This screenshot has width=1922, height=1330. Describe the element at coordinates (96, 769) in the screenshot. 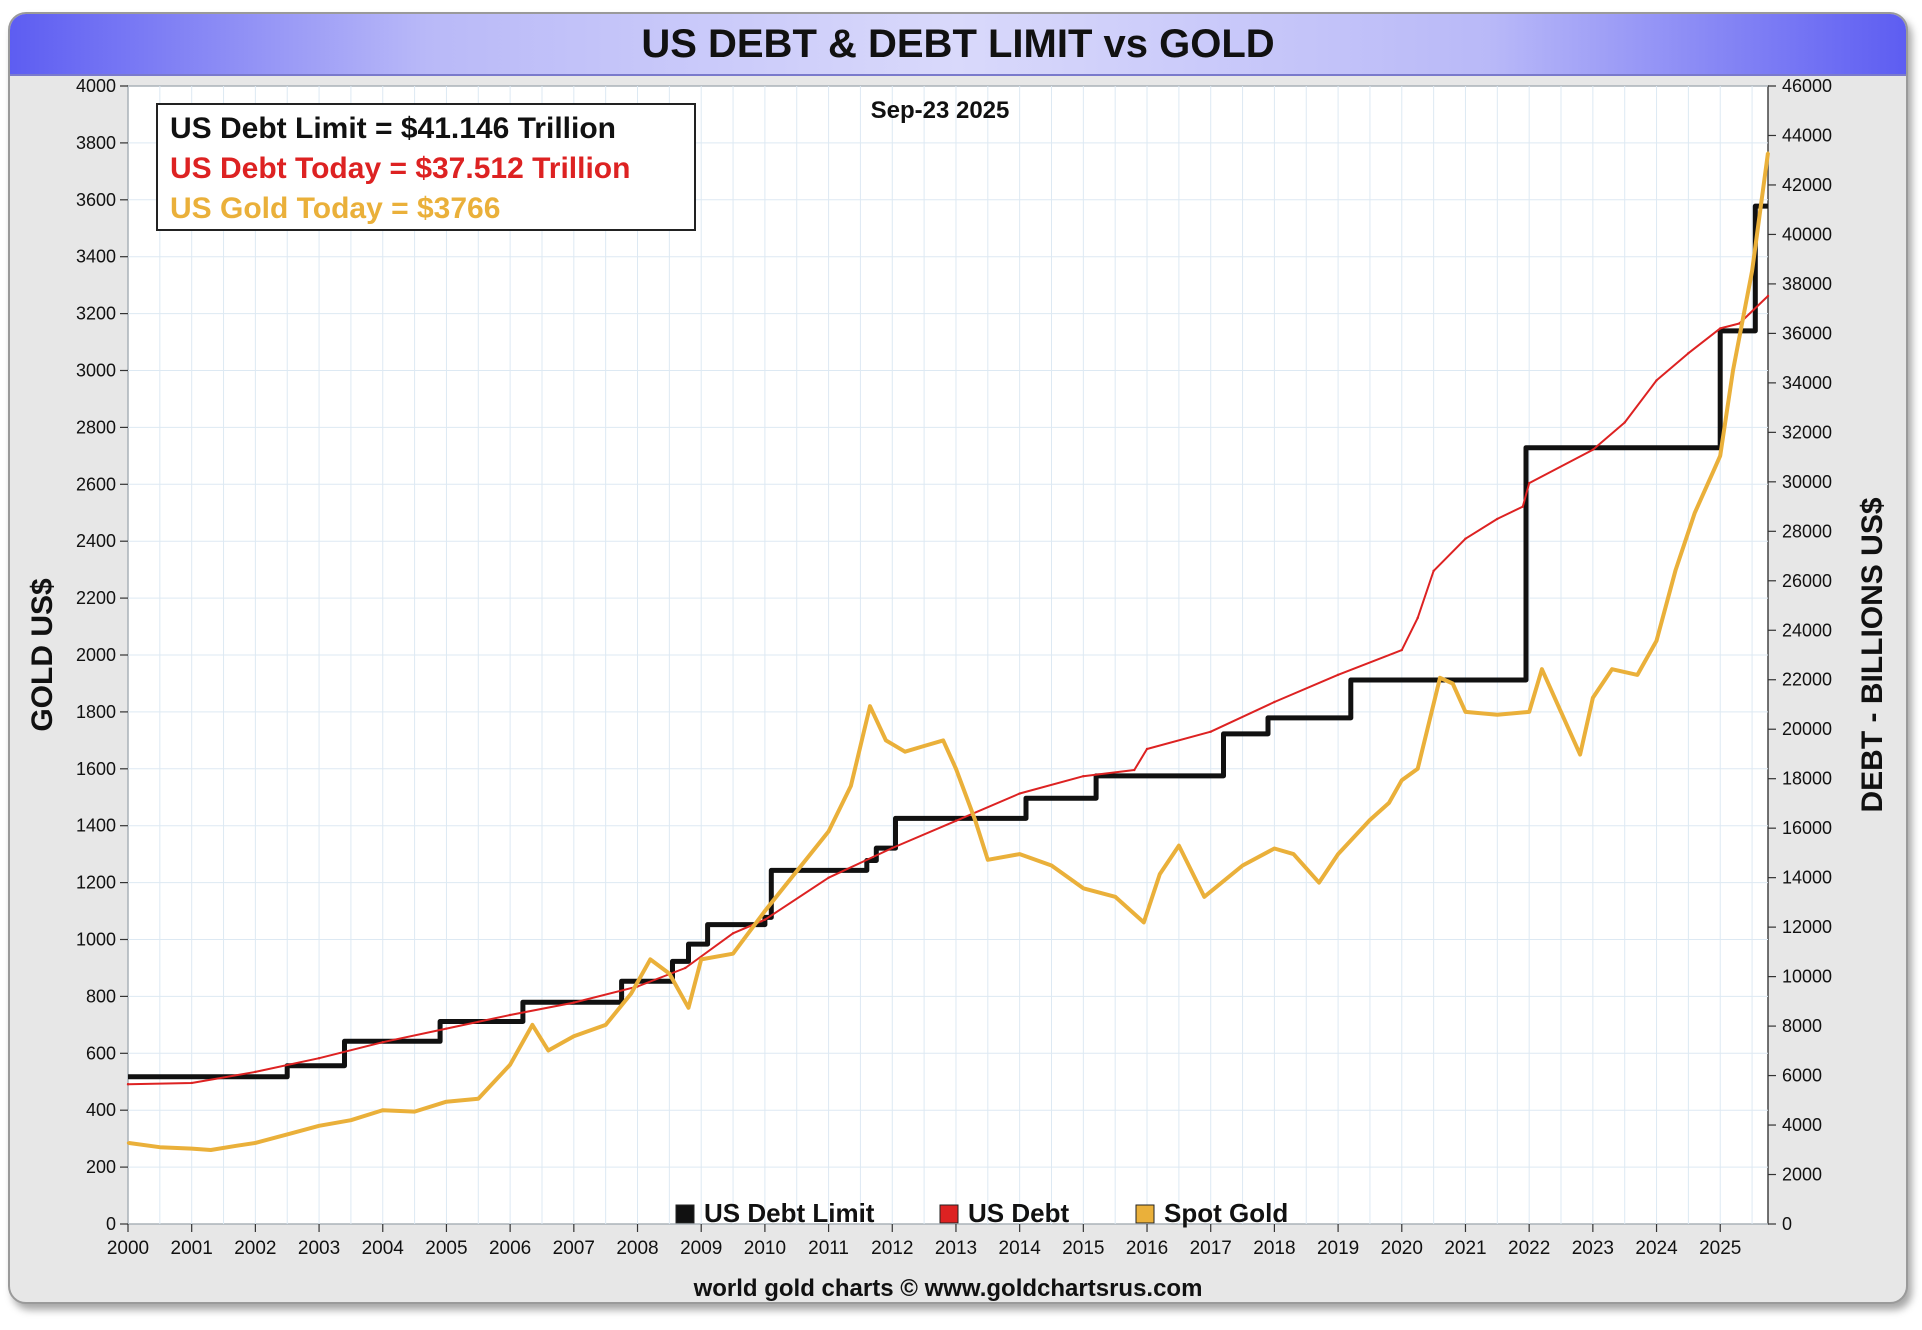

I see `y-left-tick-label: 1600` at that location.